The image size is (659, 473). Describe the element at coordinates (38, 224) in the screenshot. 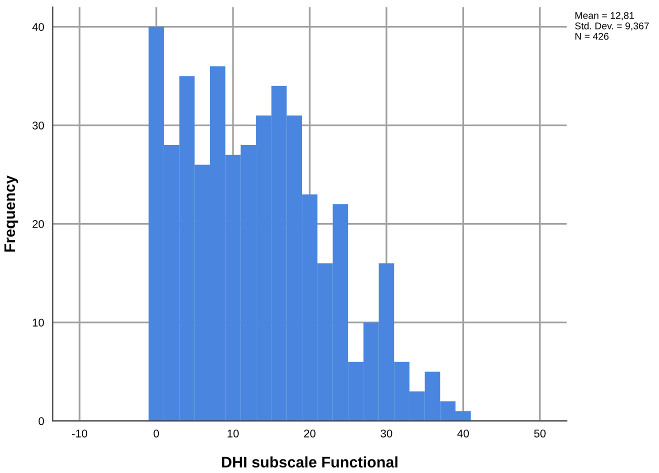

I see `y-tick-label: 20` at that location.